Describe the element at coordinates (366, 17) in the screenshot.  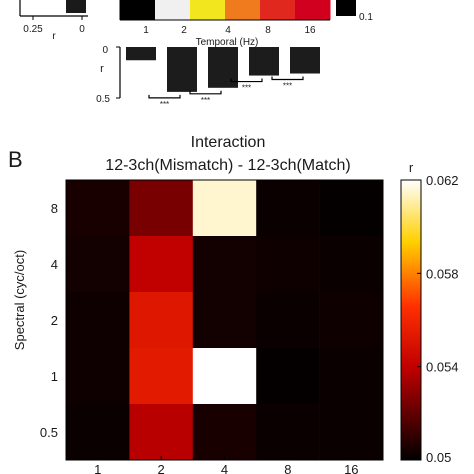
I see `top-colorbar-tick: 0.1` at that location.